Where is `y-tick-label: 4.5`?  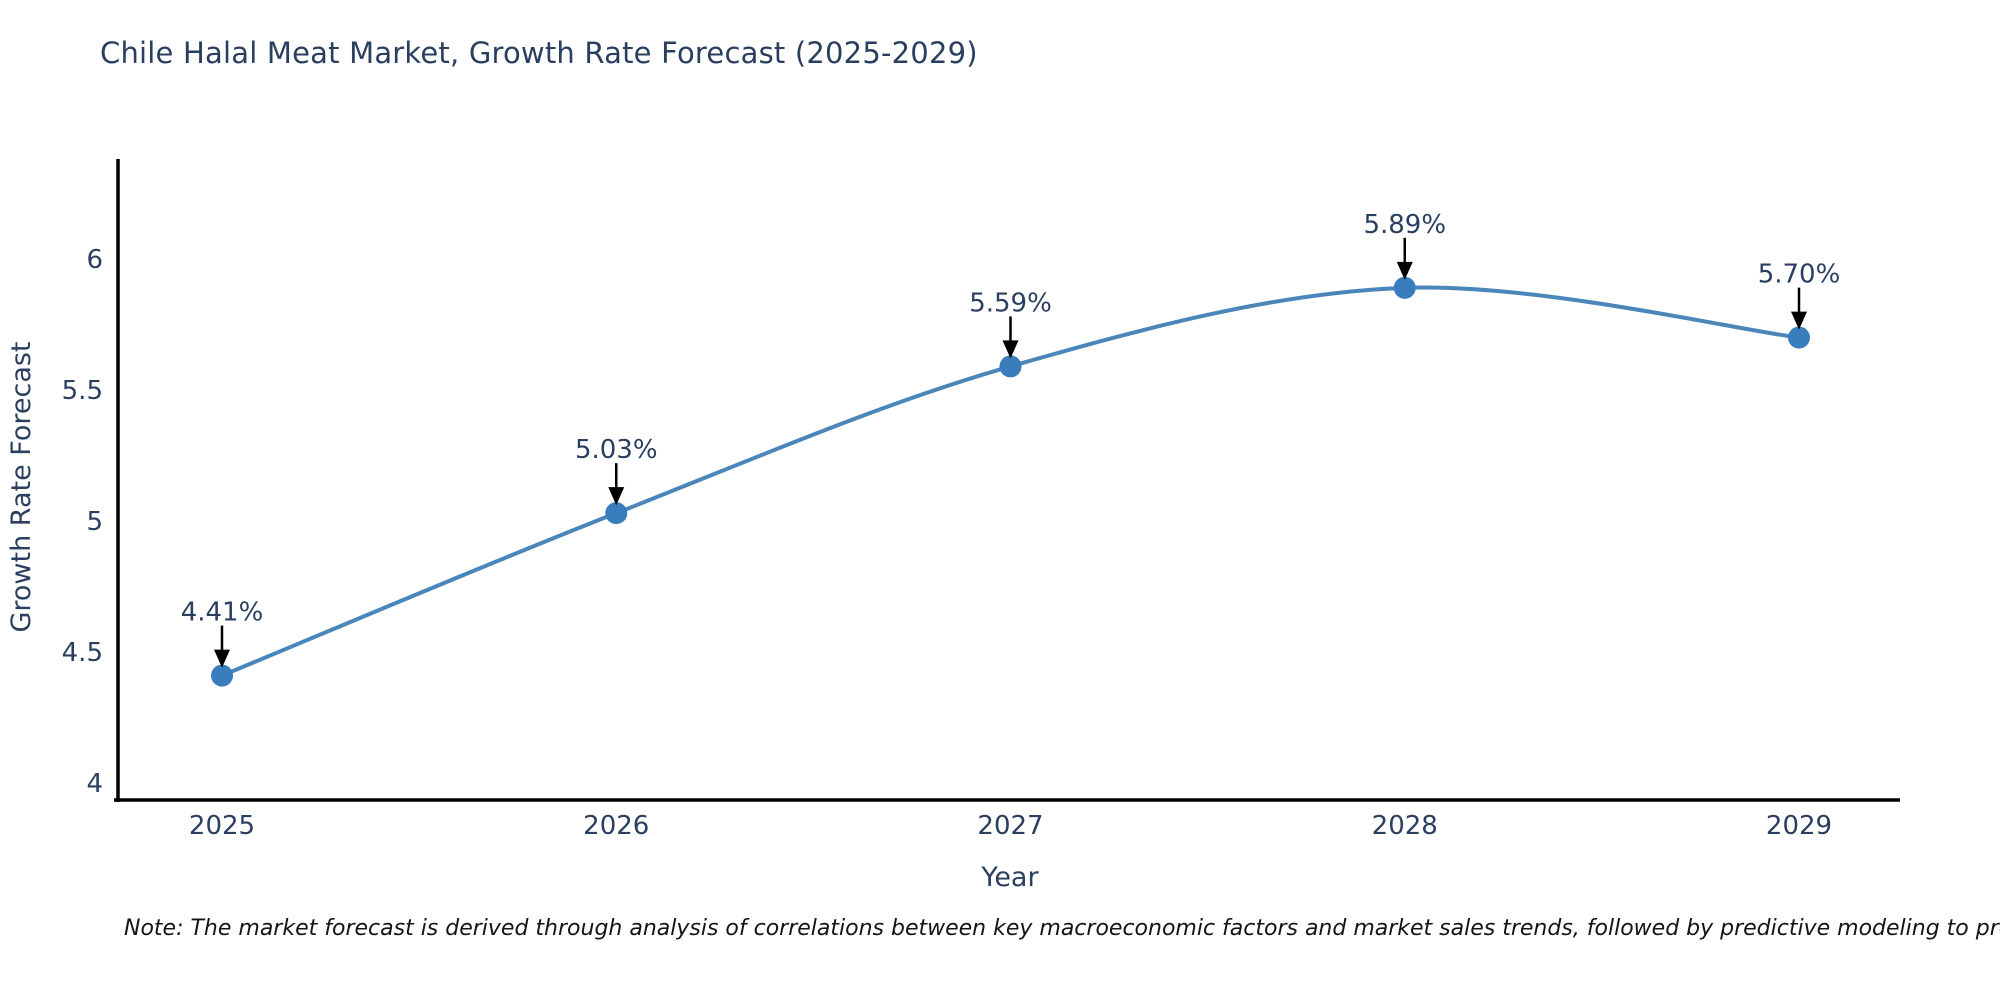
y-tick-label: 4.5 is located at coordinates (82, 653).